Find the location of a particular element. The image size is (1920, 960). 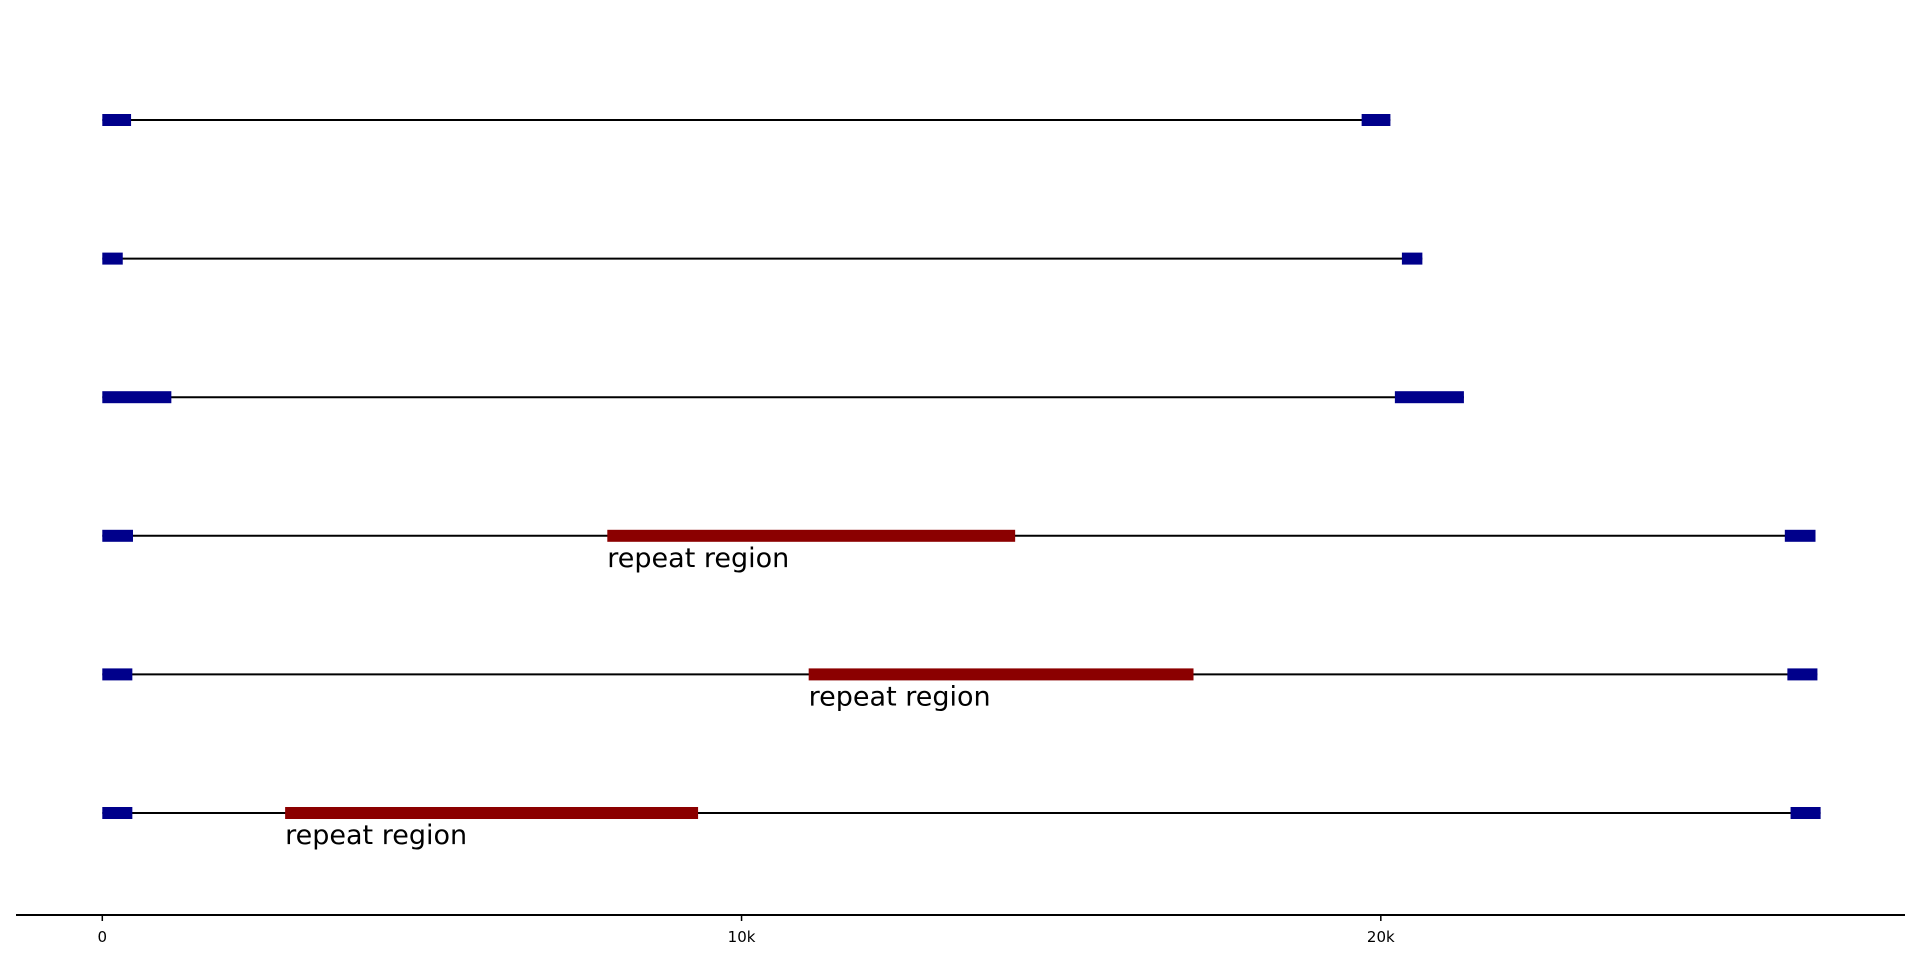

x-tick-label: 20k is located at coordinates (1381, 937).